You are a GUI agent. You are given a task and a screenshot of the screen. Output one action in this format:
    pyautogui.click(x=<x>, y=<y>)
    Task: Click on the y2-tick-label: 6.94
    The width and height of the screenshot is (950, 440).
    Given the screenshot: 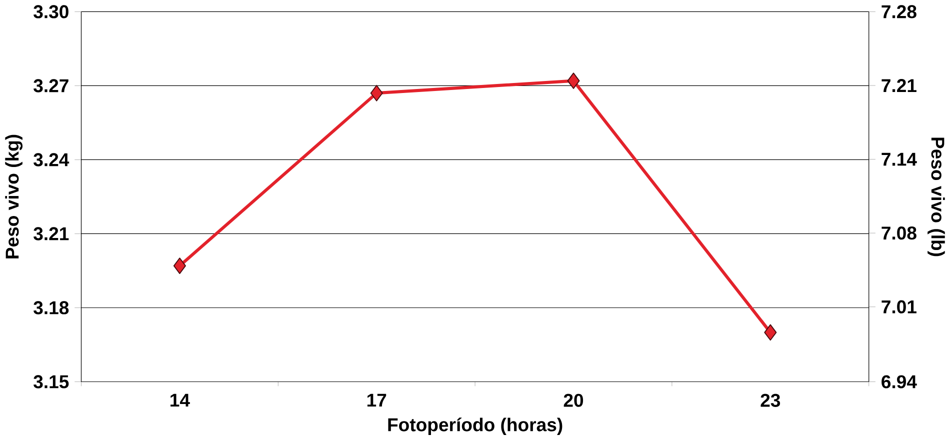 What is the action you would take?
    pyautogui.click(x=899, y=381)
    